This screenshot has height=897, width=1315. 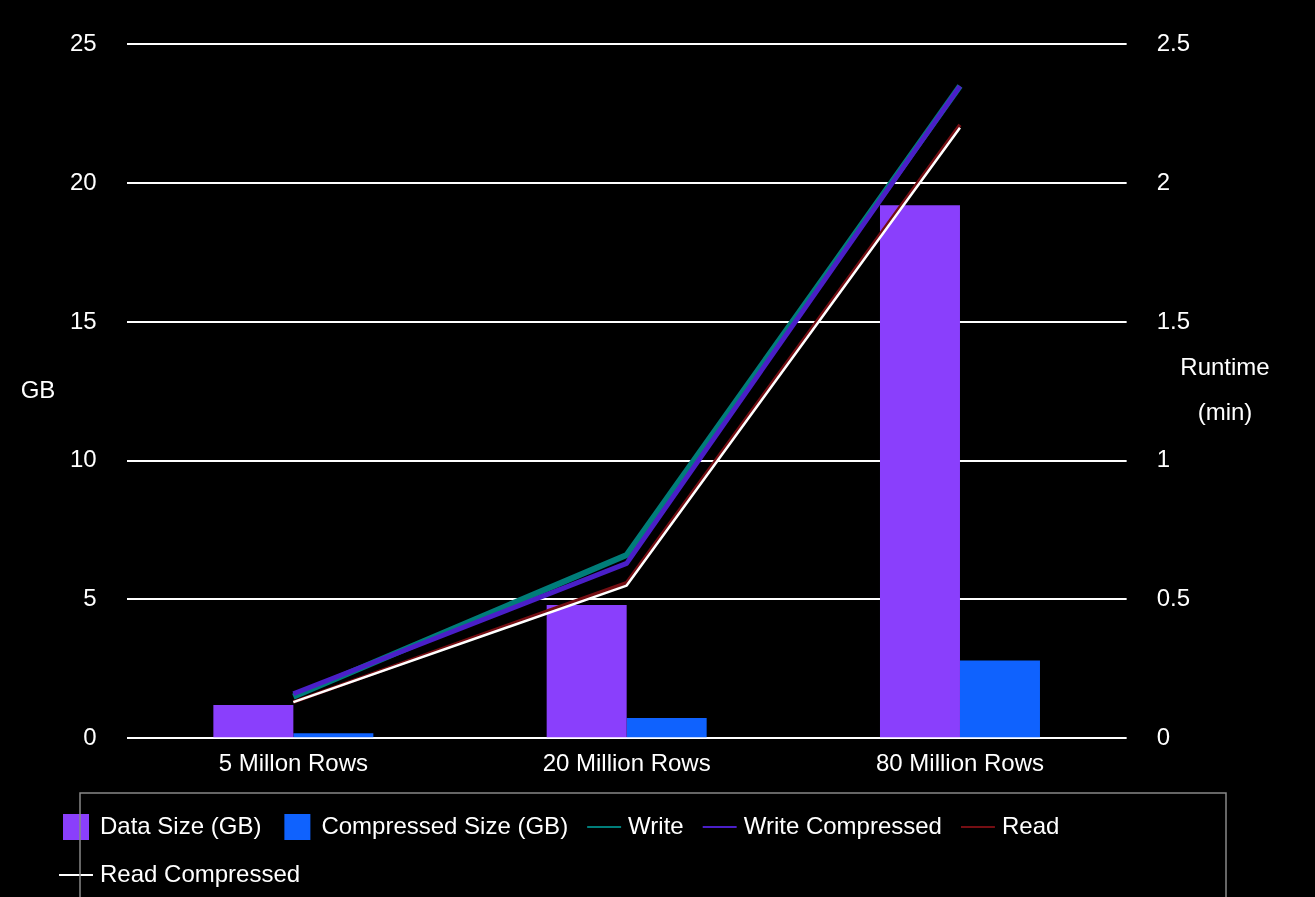 I want to click on legend-label: Read, so click(x=1030, y=825).